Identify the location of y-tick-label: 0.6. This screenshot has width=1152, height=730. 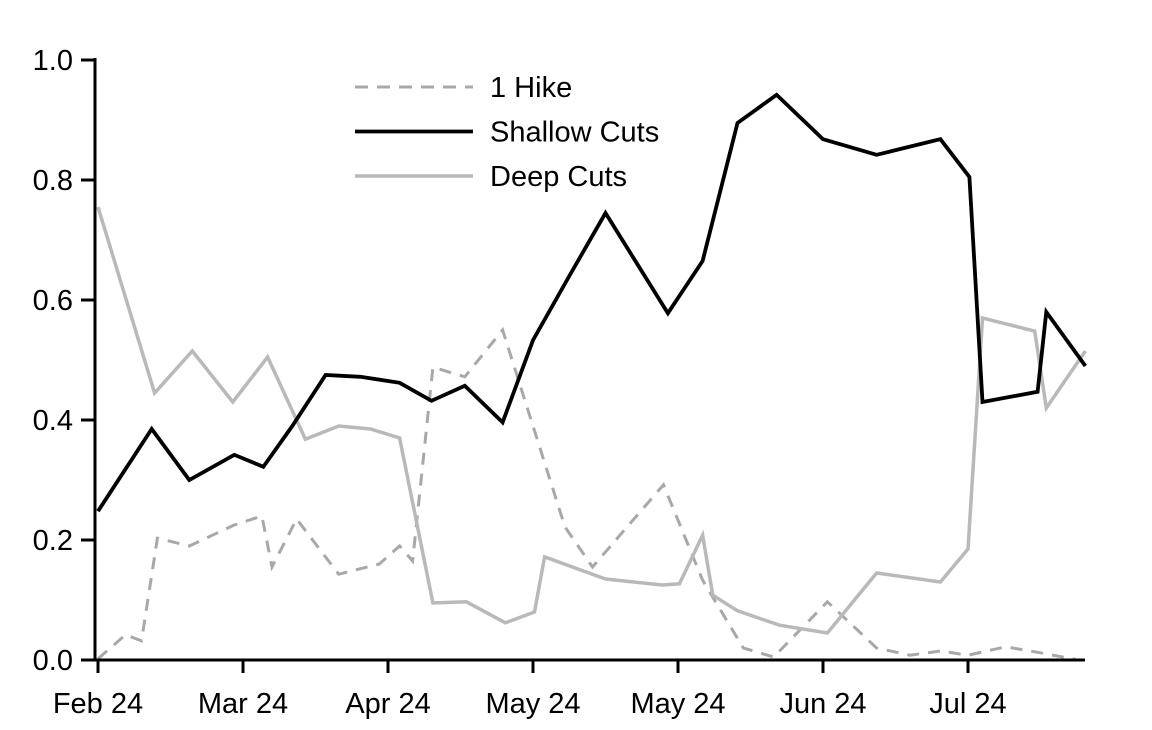
(53, 301).